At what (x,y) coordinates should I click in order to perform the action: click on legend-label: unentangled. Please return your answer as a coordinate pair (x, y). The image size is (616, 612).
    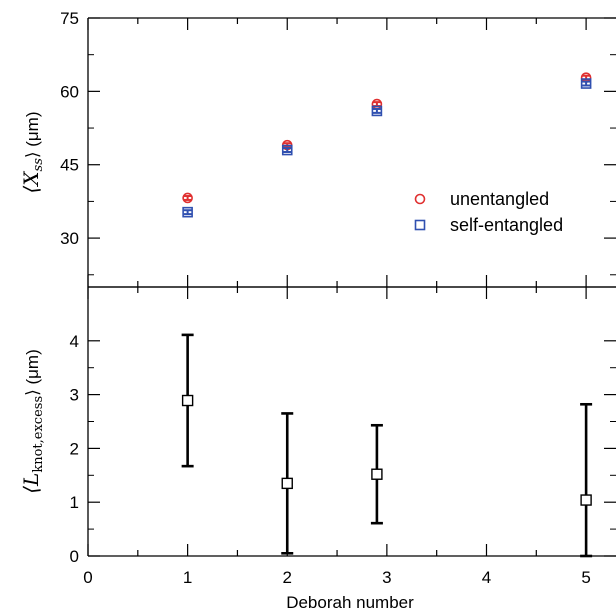
    Looking at the image, I should click on (499, 199).